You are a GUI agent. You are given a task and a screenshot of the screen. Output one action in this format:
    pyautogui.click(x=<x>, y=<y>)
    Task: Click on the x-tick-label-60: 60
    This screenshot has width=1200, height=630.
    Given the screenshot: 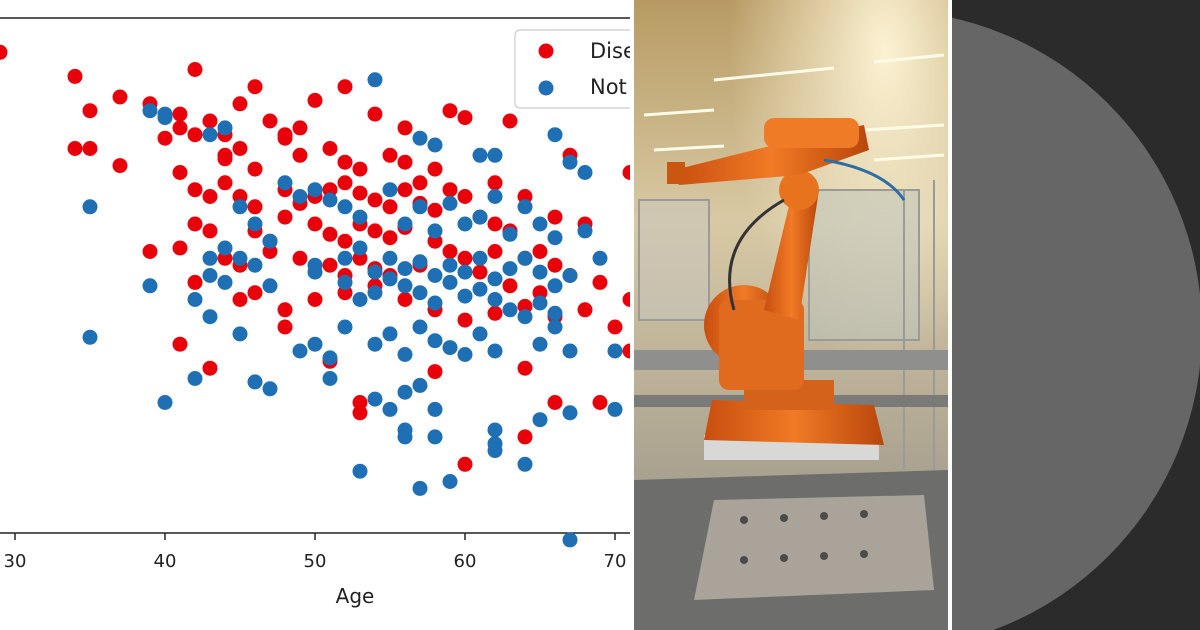 What is the action you would take?
    pyautogui.click(x=465, y=561)
    